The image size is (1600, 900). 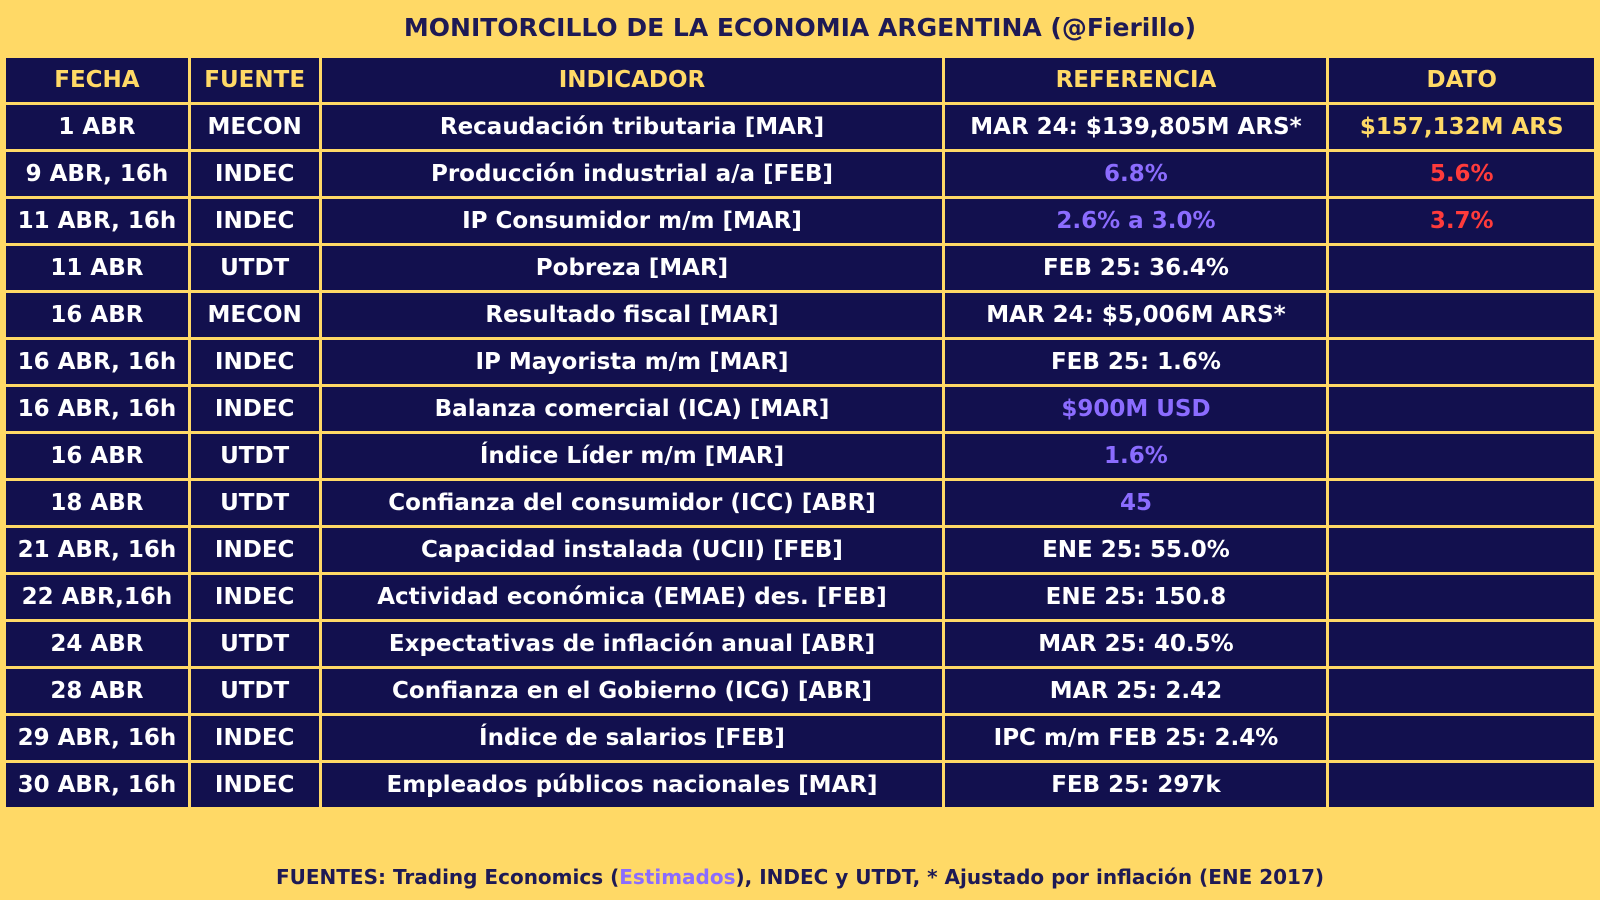 What do you see at coordinates (97, 644) in the screenshot?
I see `cell-fecha: 24 ABR` at bounding box center [97, 644].